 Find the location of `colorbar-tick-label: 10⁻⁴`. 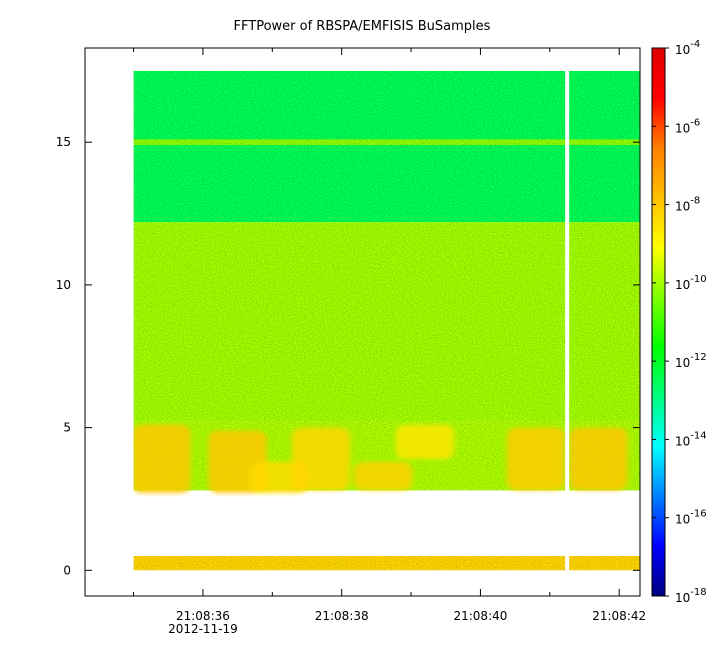

colorbar-tick-label: 10⁻⁴ is located at coordinates (687, 48).